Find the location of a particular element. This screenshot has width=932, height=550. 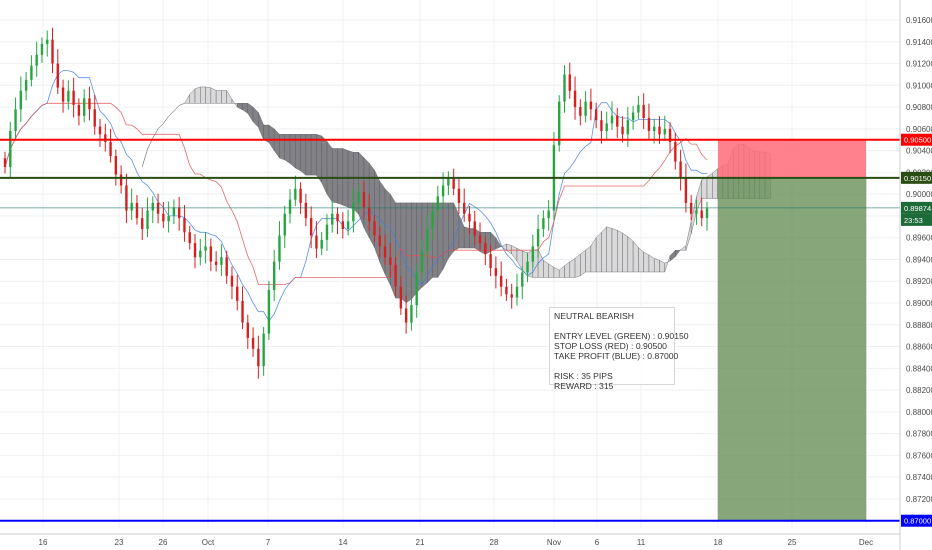

x-tick-label: 26 is located at coordinates (163, 542).